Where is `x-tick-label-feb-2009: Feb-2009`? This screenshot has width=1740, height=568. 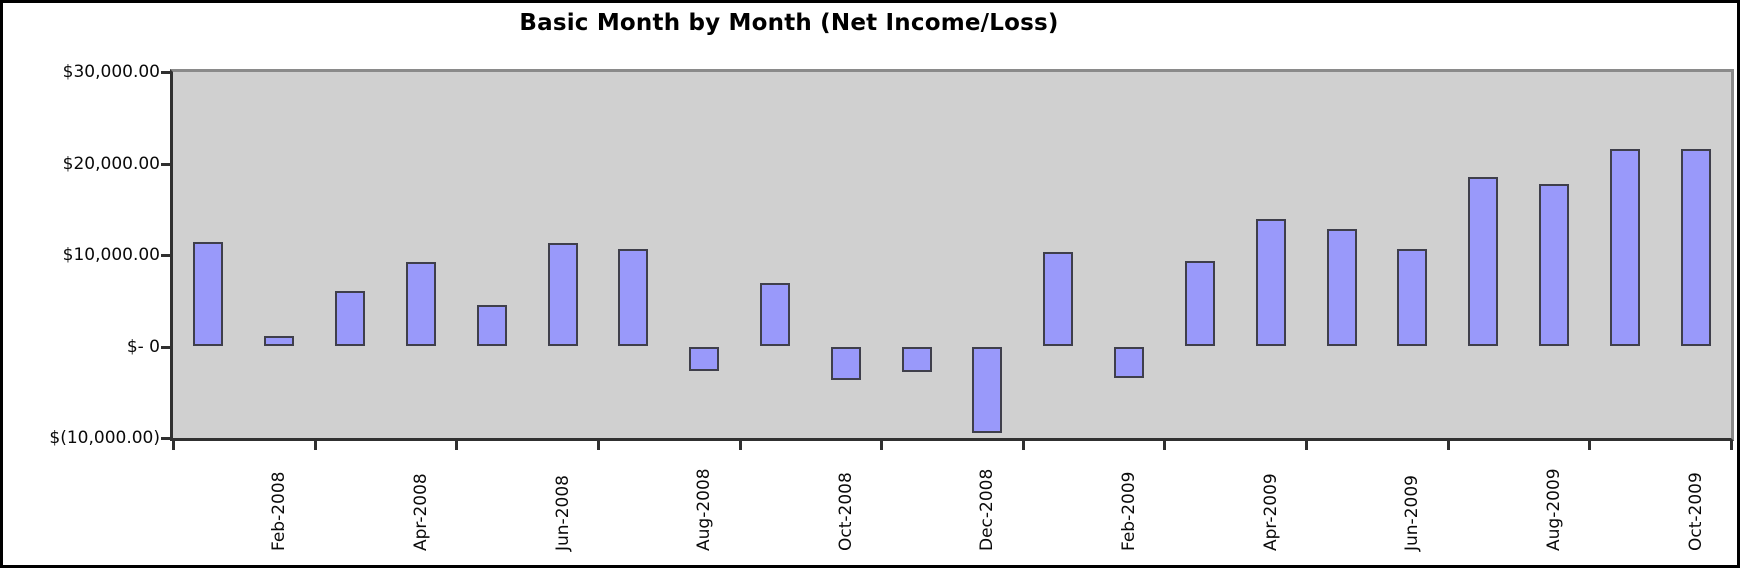
x-tick-label-feb-2009: Feb-2009 is located at coordinates (1129, 511).